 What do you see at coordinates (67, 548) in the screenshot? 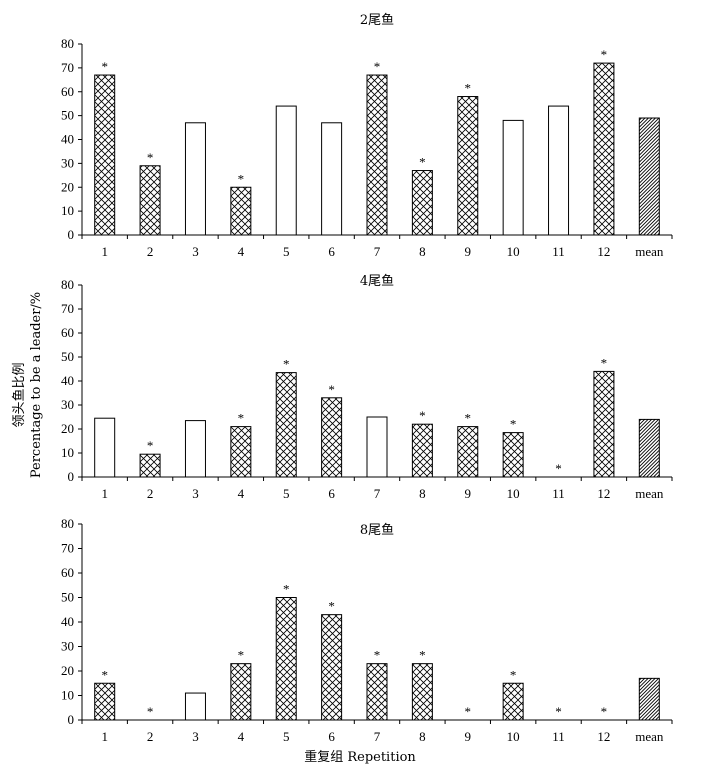
I see `y-tick-label: 70` at bounding box center [67, 548].